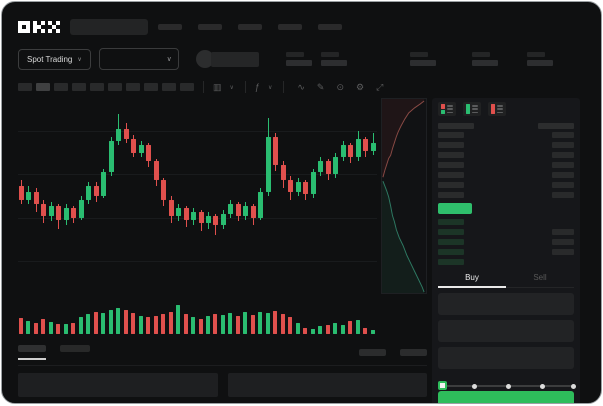 The width and height of the screenshot is (603, 406). Describe the element at coordinates (301, 59) in the screenshot. I see `market-subheader: Spot Trading ∨ ∨` at that location.